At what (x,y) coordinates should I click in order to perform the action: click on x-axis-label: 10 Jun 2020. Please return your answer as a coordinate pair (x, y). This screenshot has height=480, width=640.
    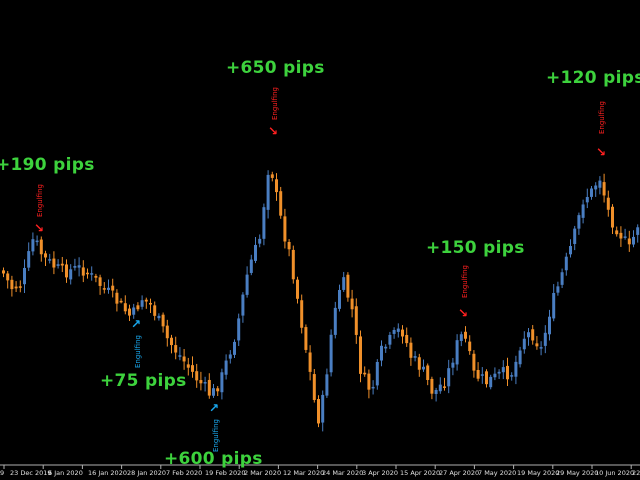
    Looking at the image, I should click on (615, 473).